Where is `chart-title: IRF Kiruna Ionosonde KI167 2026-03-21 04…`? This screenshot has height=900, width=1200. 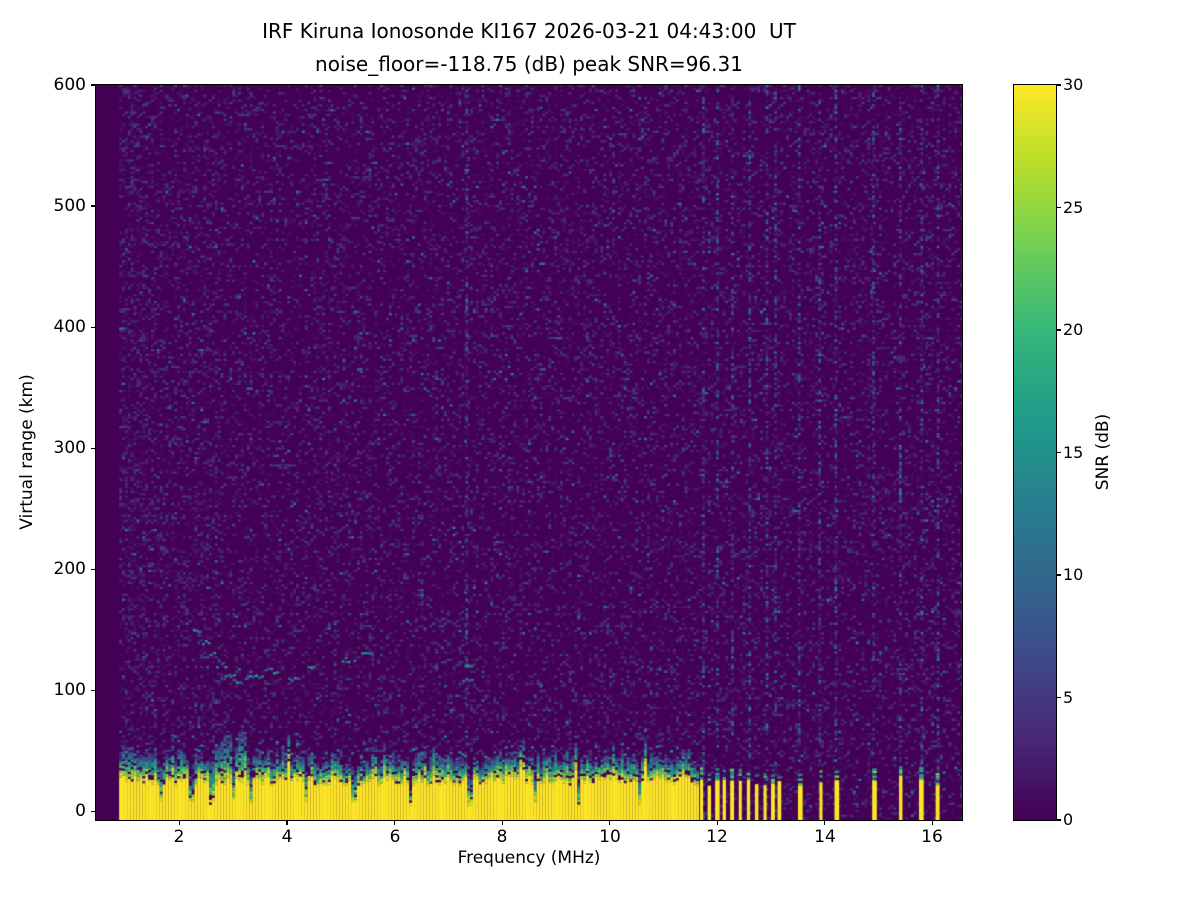
chart-title: IRF Kiruna Ionosonde KI167 2026-03-21 04… is located at coordinates (529, 31).